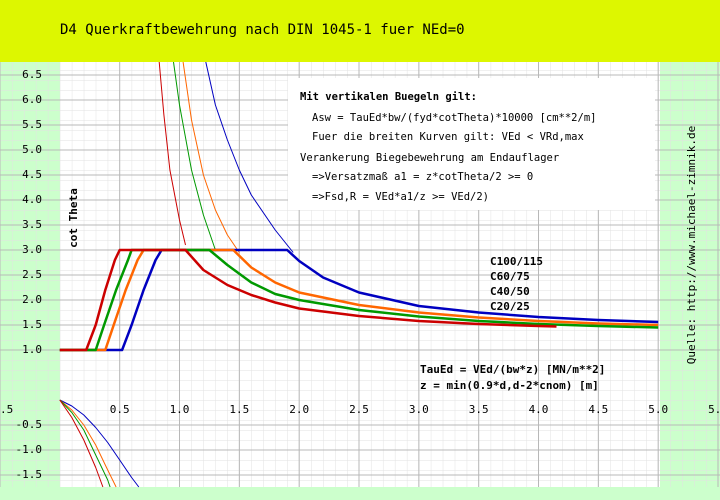 This screenshot has width=720, height=500. What do you see at coordinates (120, 409) in the screenshot?
I see `x-tick-label: 0.5` at bounding box center [120, 409].